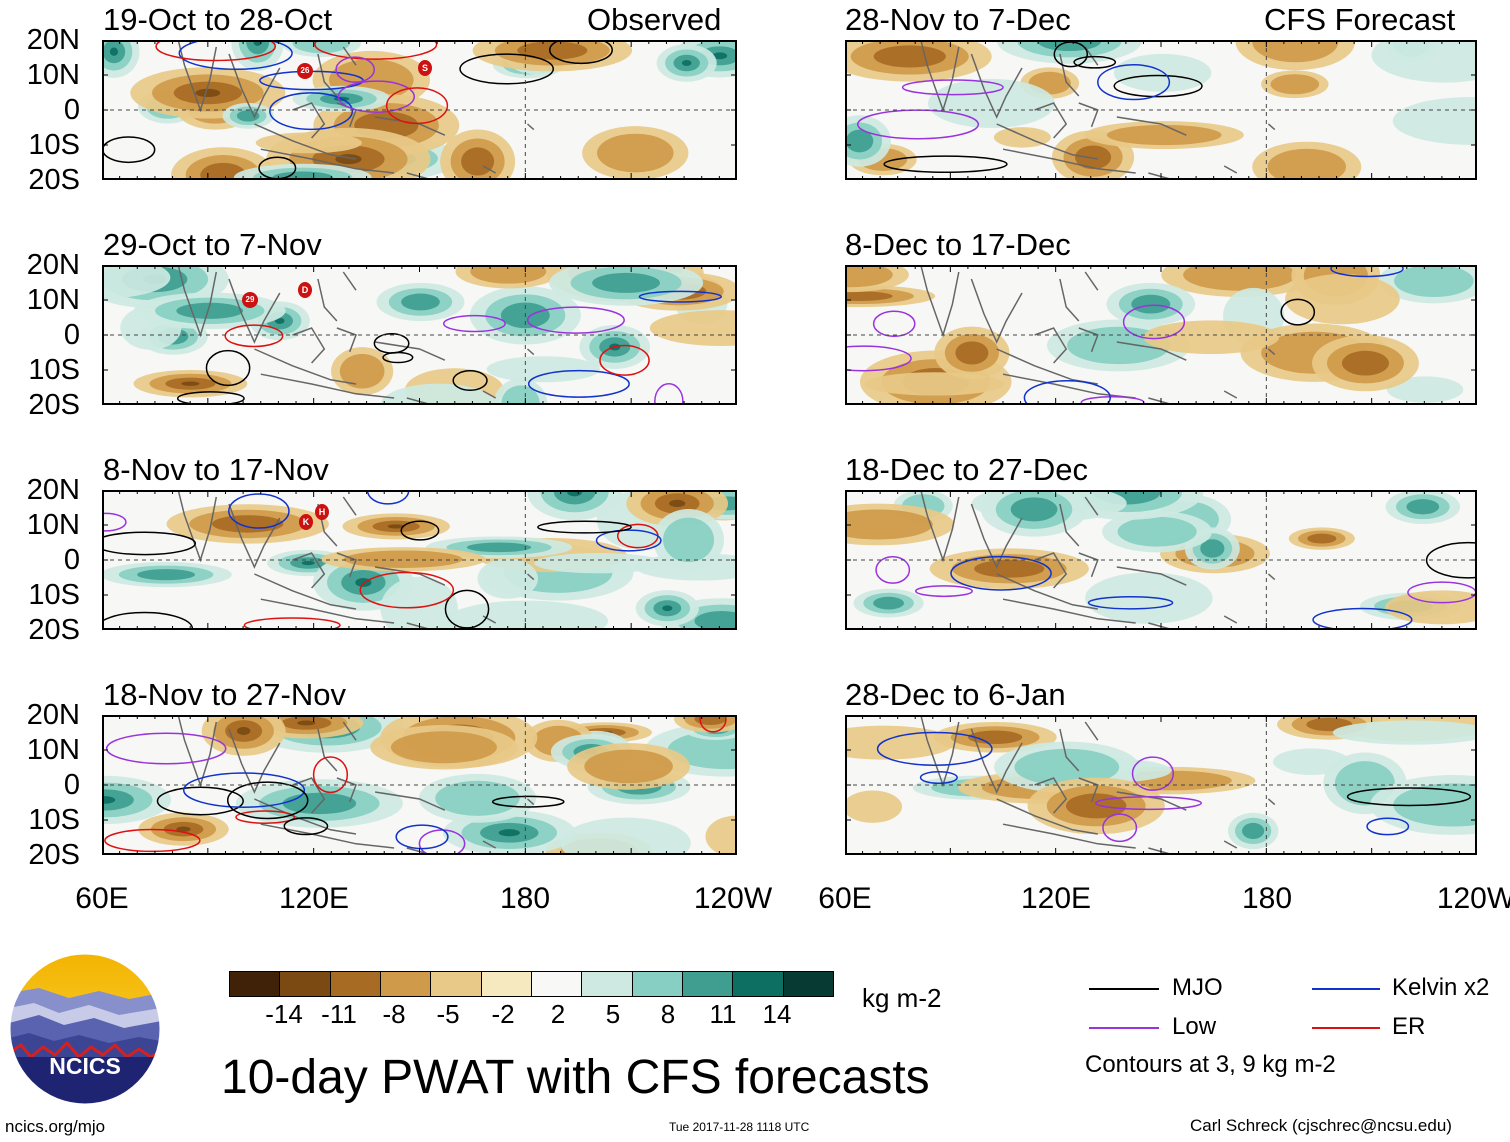 This screenshot has width=1510, height=1142. What do you see at coordinates (955, 694) in the screenshot?
I see `panel-8-title: 28-Dec to 6-Jan` at bounding box center [955, 694].